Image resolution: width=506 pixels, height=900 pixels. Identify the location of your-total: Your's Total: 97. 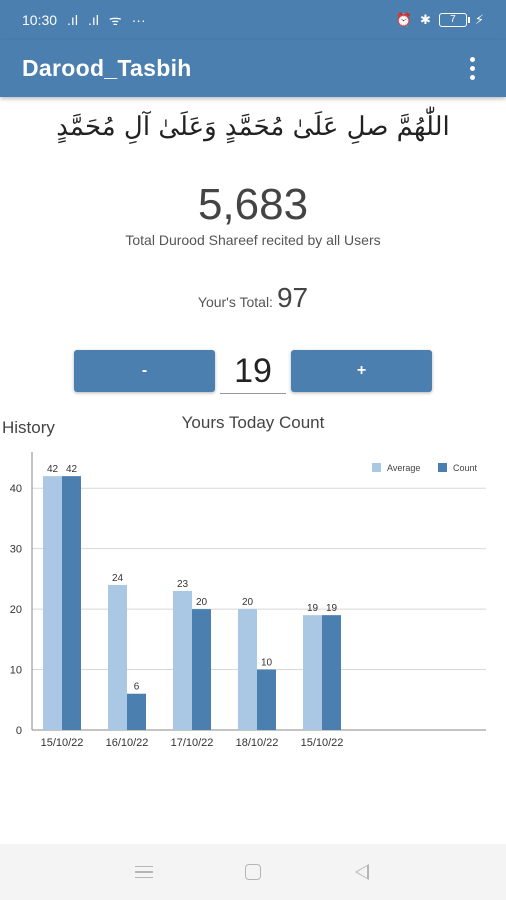
(253, 298).